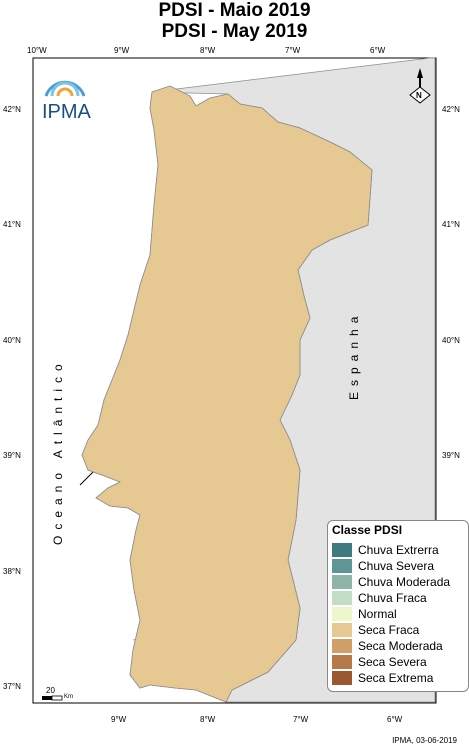 This screenshot has width=469, height=750. I want to click on legend-item: Normal, so click(364, 613).